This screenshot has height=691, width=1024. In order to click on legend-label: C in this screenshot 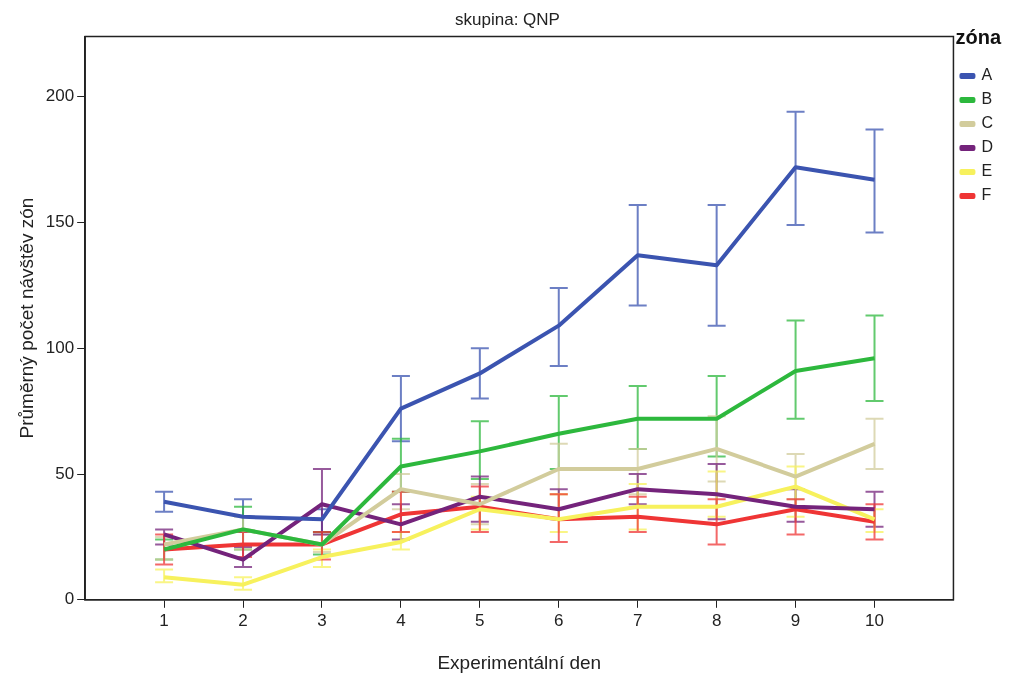, I will do `click(987, 123)`.